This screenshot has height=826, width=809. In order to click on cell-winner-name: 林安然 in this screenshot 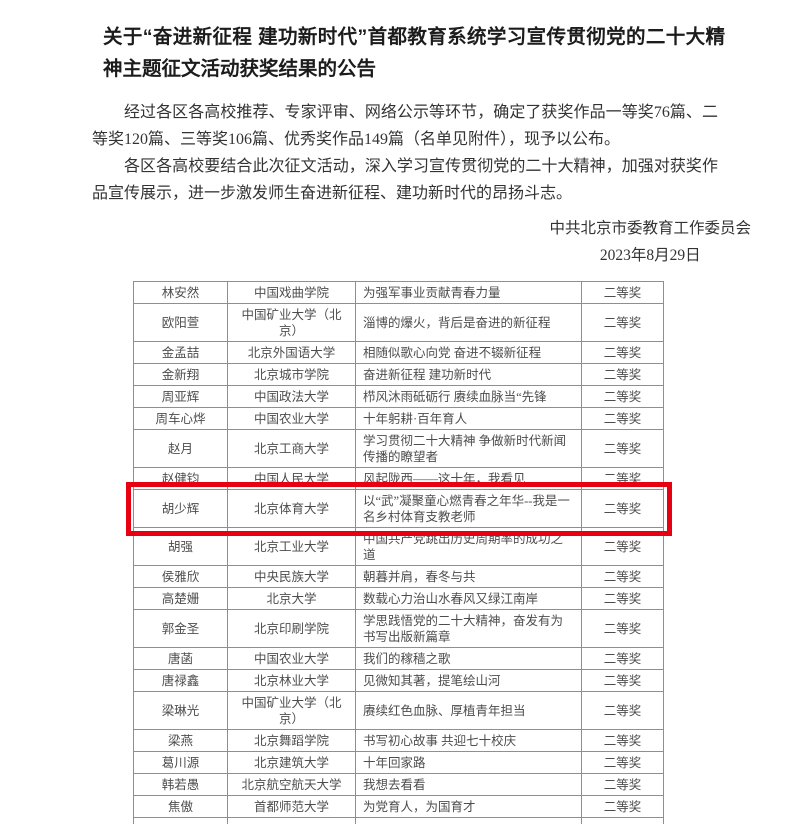, I will do `click(180, 292)`.